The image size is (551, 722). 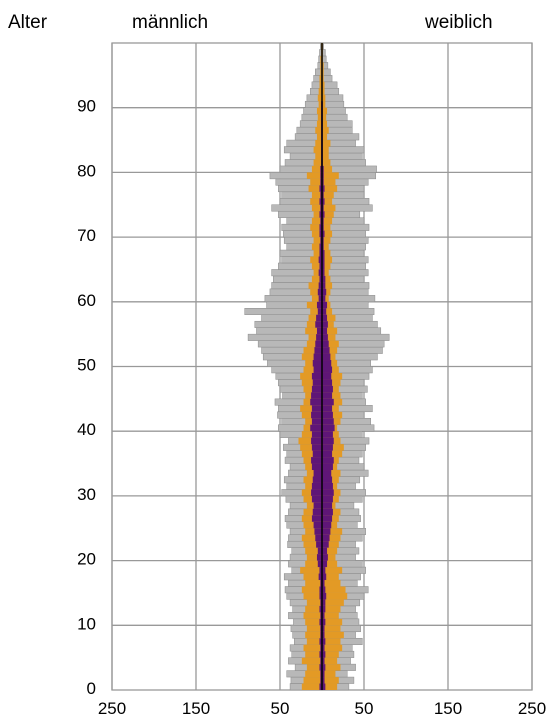 What do you see at coordinates (112, 708) in the screenshot?
I see `x-tick-label: 250` at bounding box center [112, 708].